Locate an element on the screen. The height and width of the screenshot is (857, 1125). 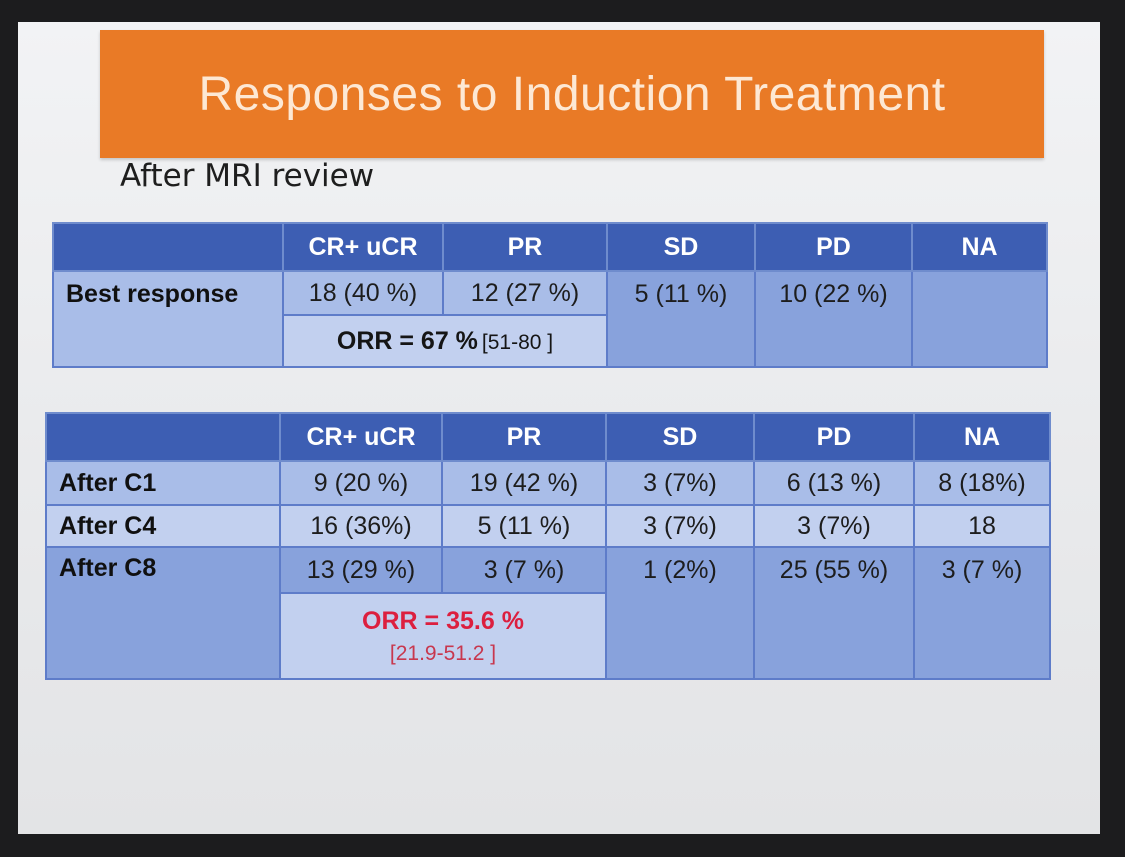
table1-orr-cell: ORR = 67 % [51-80 ] is located at coordinates (445, 341).